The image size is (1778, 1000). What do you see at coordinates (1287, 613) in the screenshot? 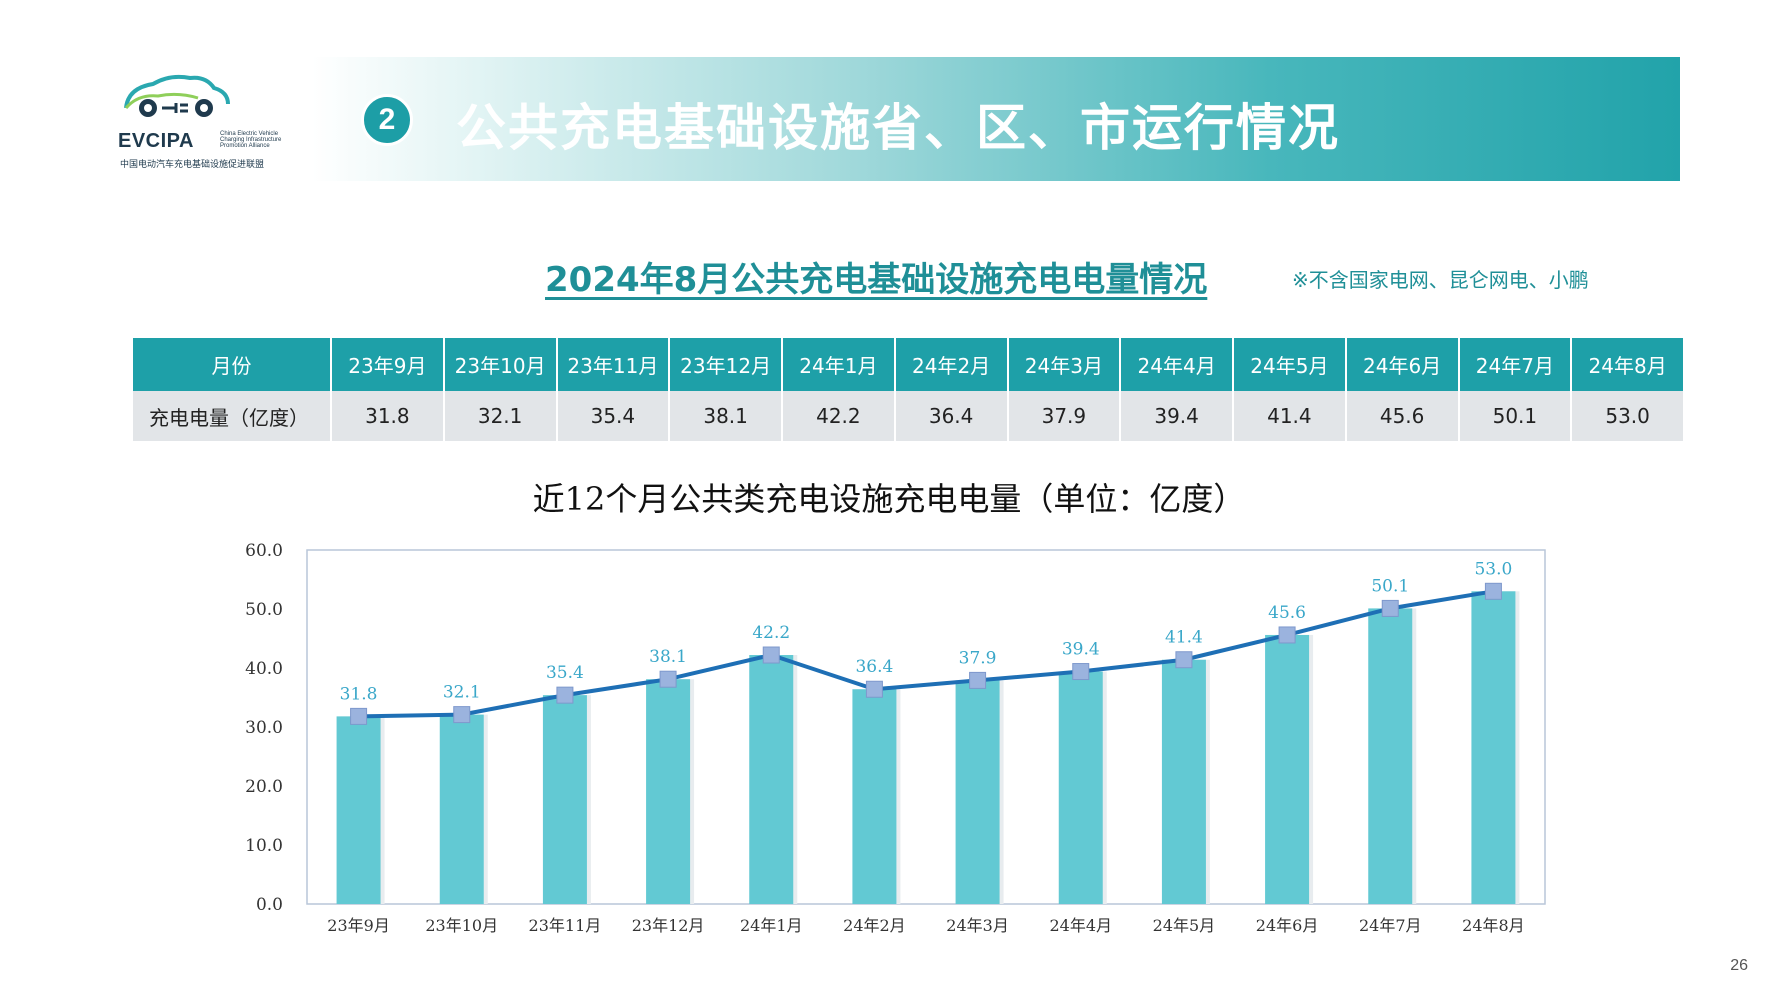
I see `data-label: 45.6` at bounding box center [1287, 613].